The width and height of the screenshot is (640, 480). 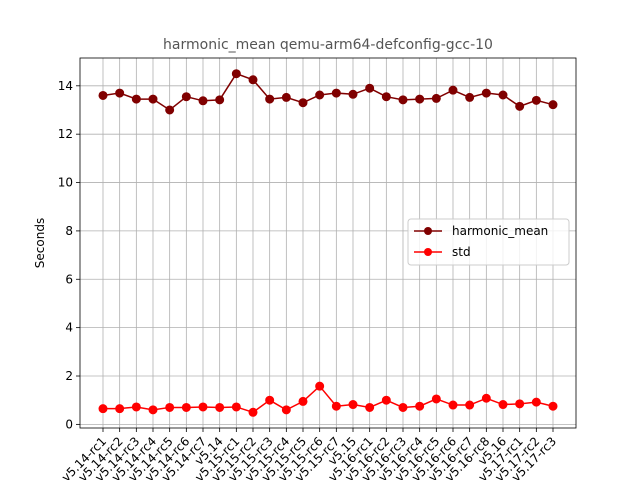 What do you see at coordinates (65, 134) in the screenshot?
I see `y-tick-label: 12` at bounding box center [65, 134].